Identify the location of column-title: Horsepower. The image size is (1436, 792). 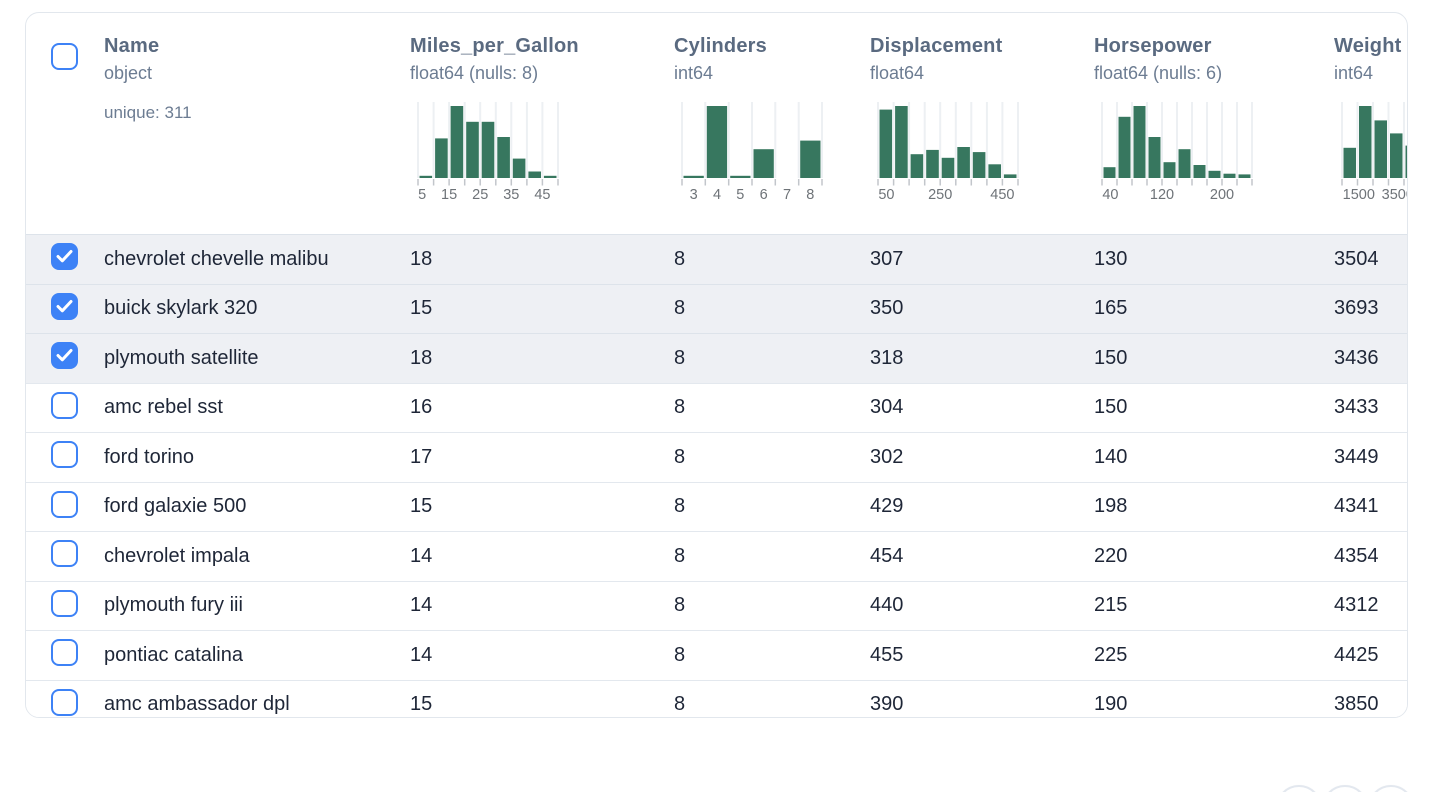
(1153, 46).